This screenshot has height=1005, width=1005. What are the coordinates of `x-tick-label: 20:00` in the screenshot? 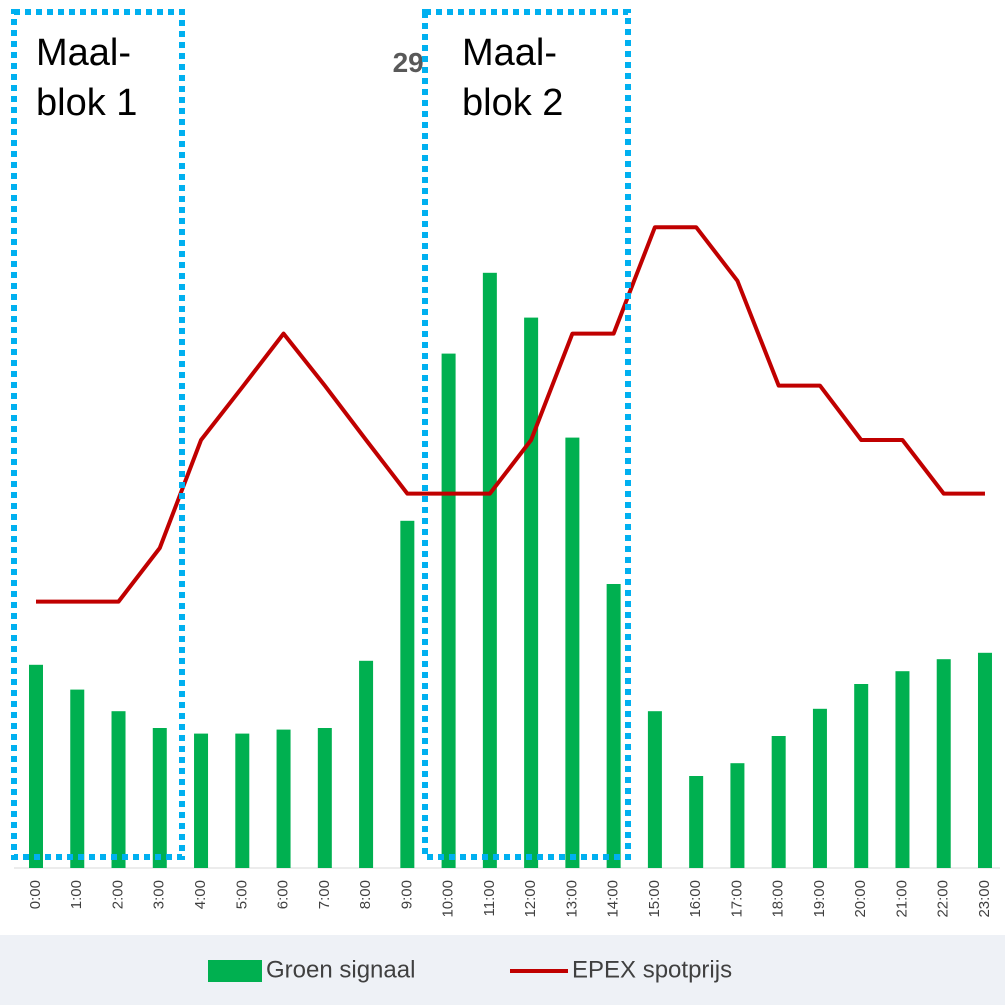 It's located at (860, 899).